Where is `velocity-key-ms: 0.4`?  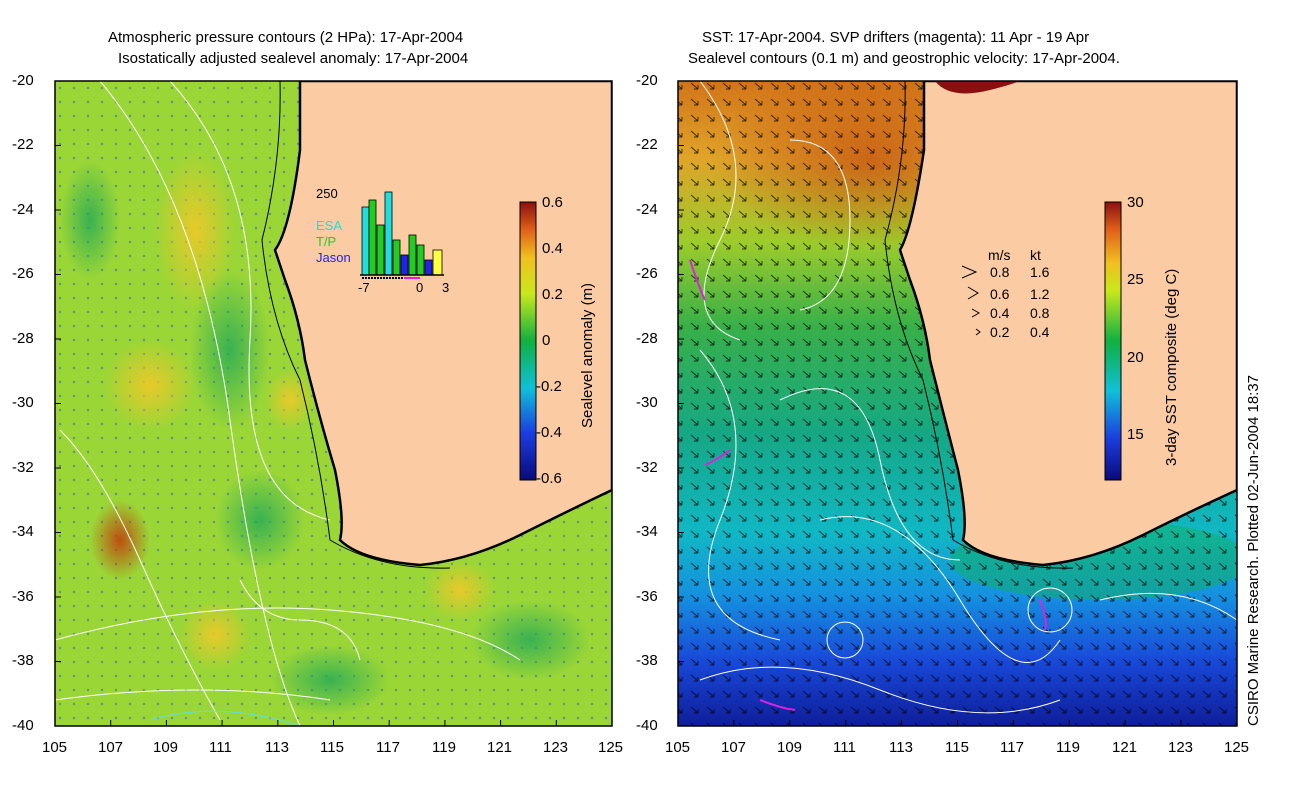 velocity-key-ms: 0.4 is located at coordinates (1000, 313).